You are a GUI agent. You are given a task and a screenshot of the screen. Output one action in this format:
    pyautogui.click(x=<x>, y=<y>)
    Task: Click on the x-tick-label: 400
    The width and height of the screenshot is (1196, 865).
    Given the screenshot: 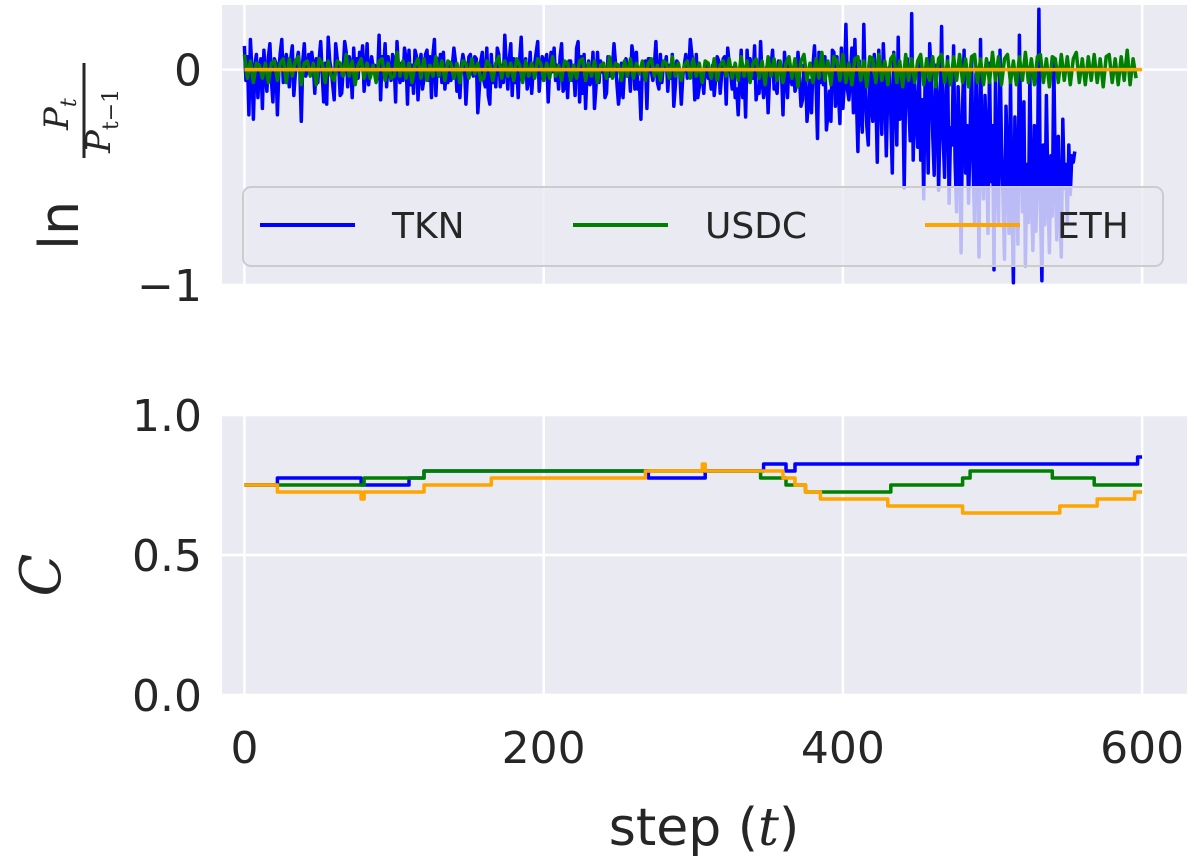 What is the action you would take?
    pyautogui.click(x=843, y=748)
    